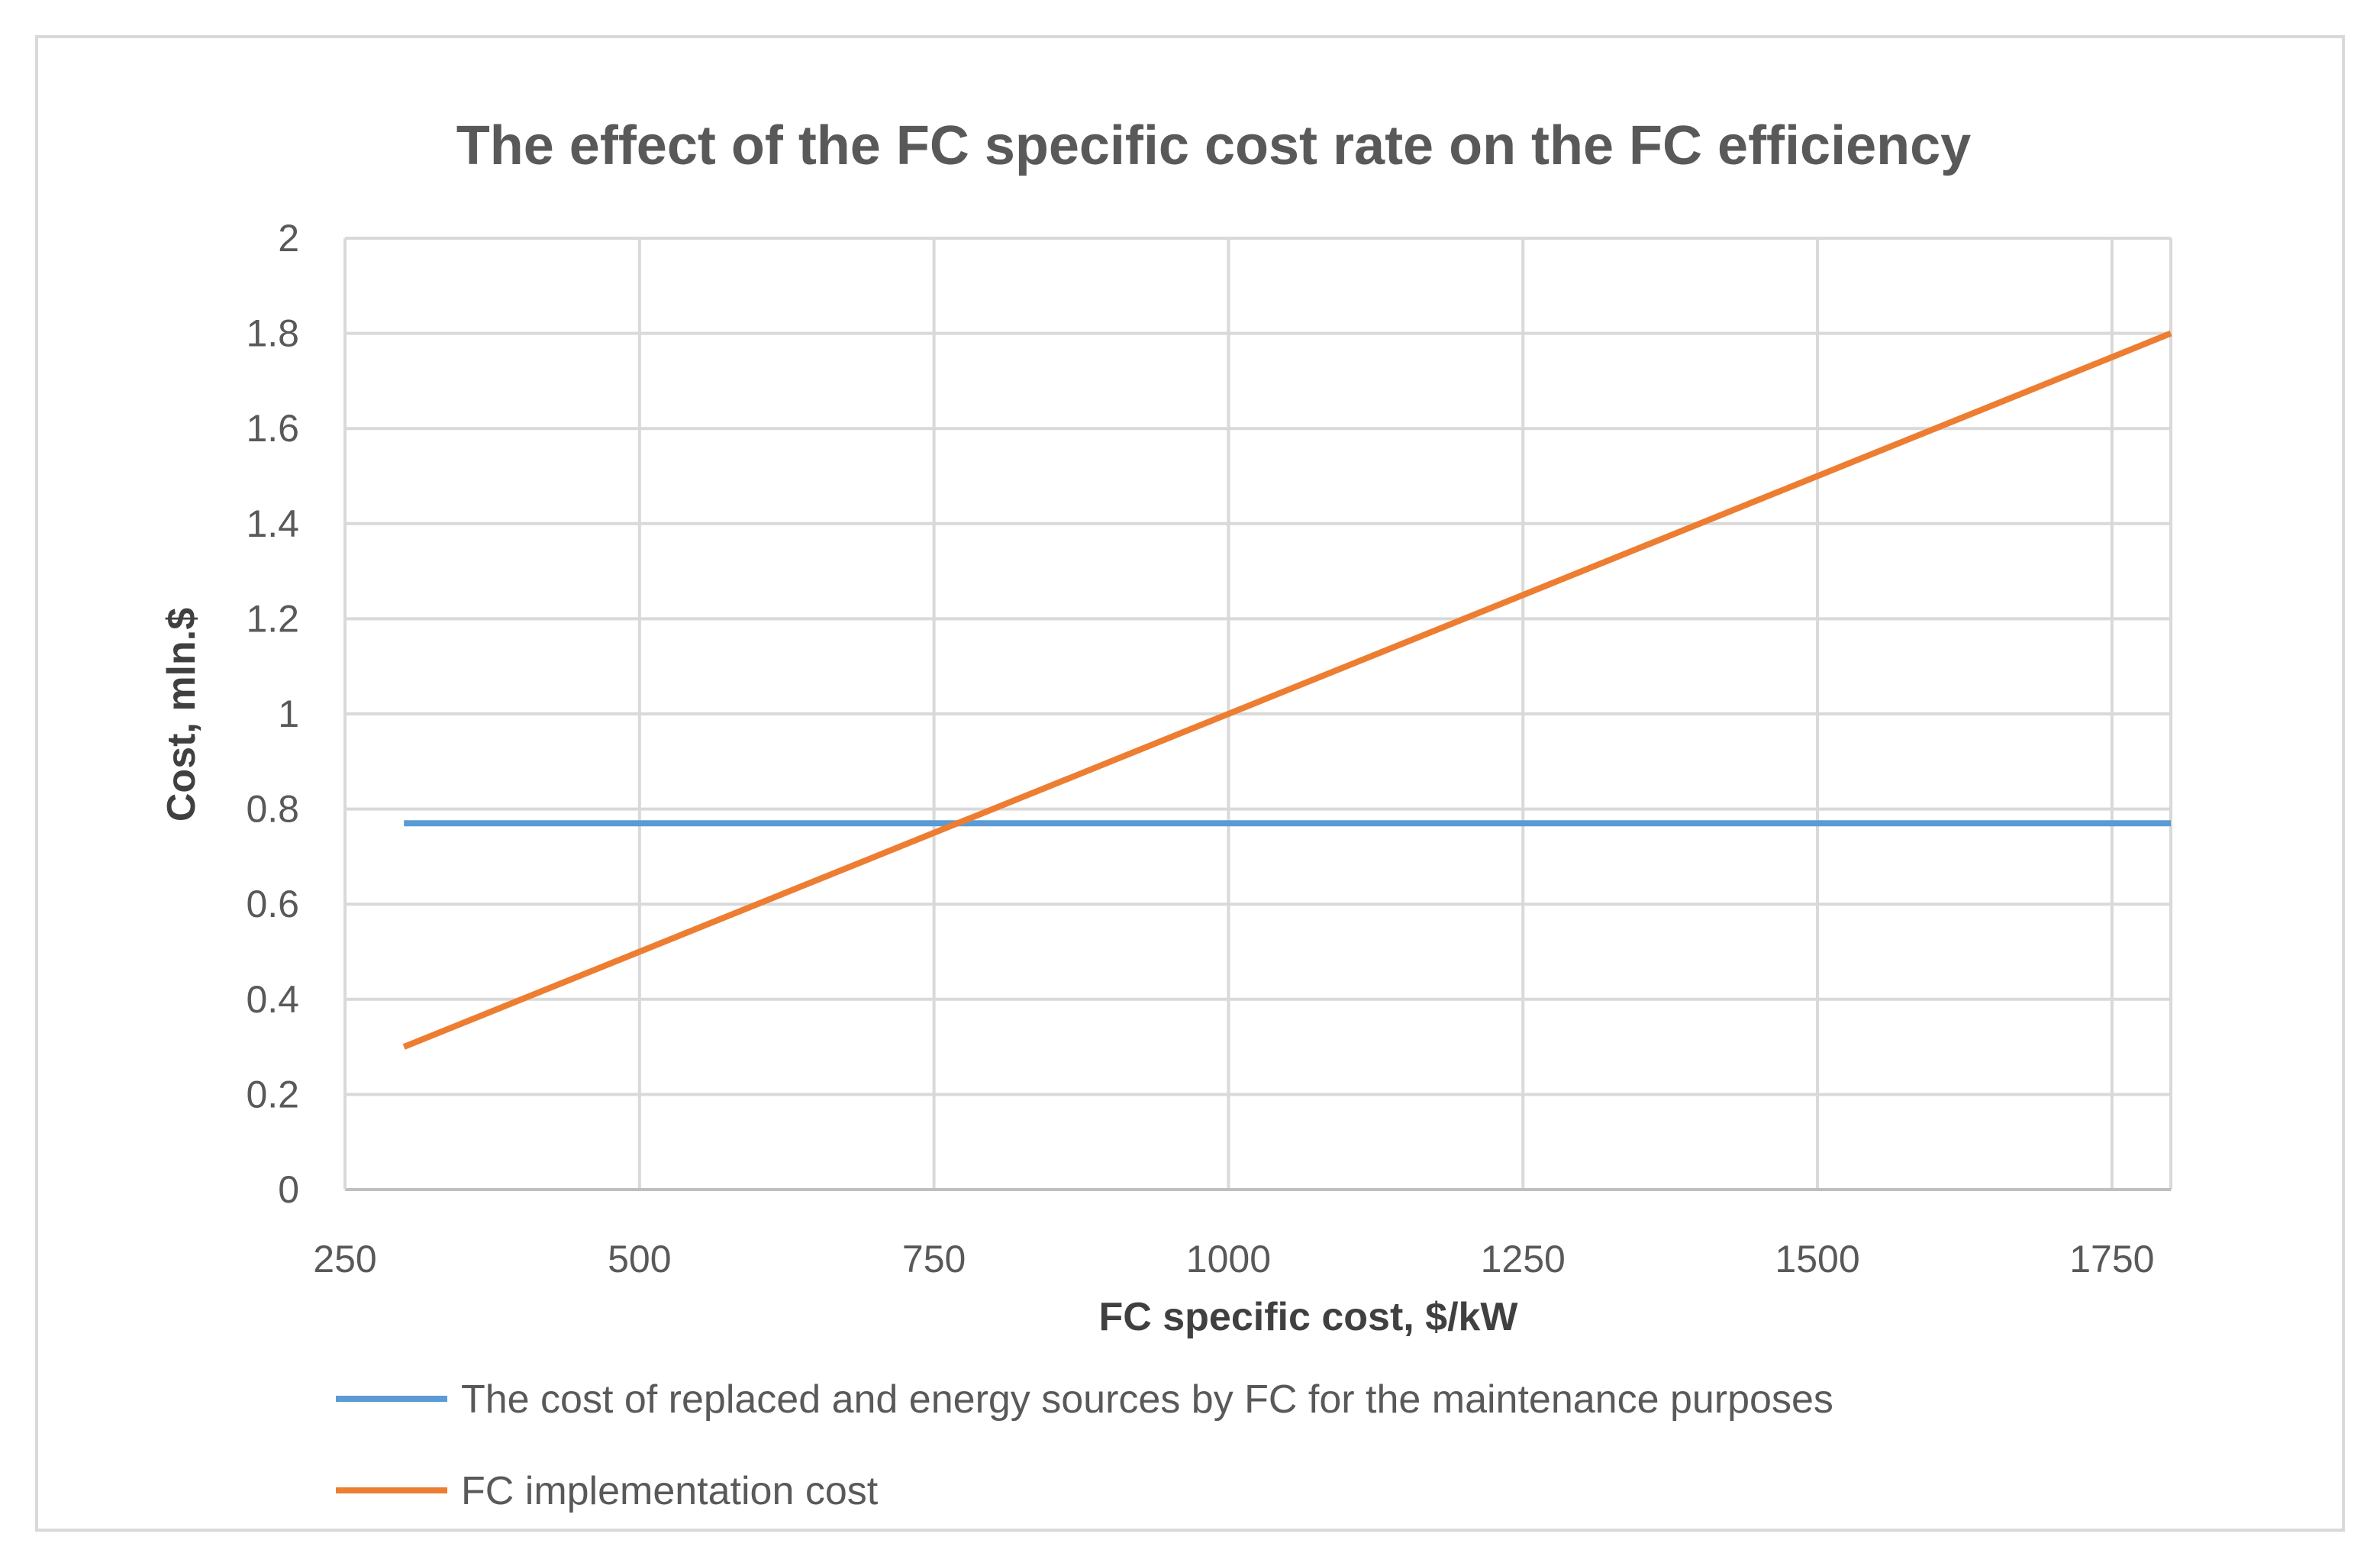  I want to click on x-tick-label: 1000, so click(1228, 1259).